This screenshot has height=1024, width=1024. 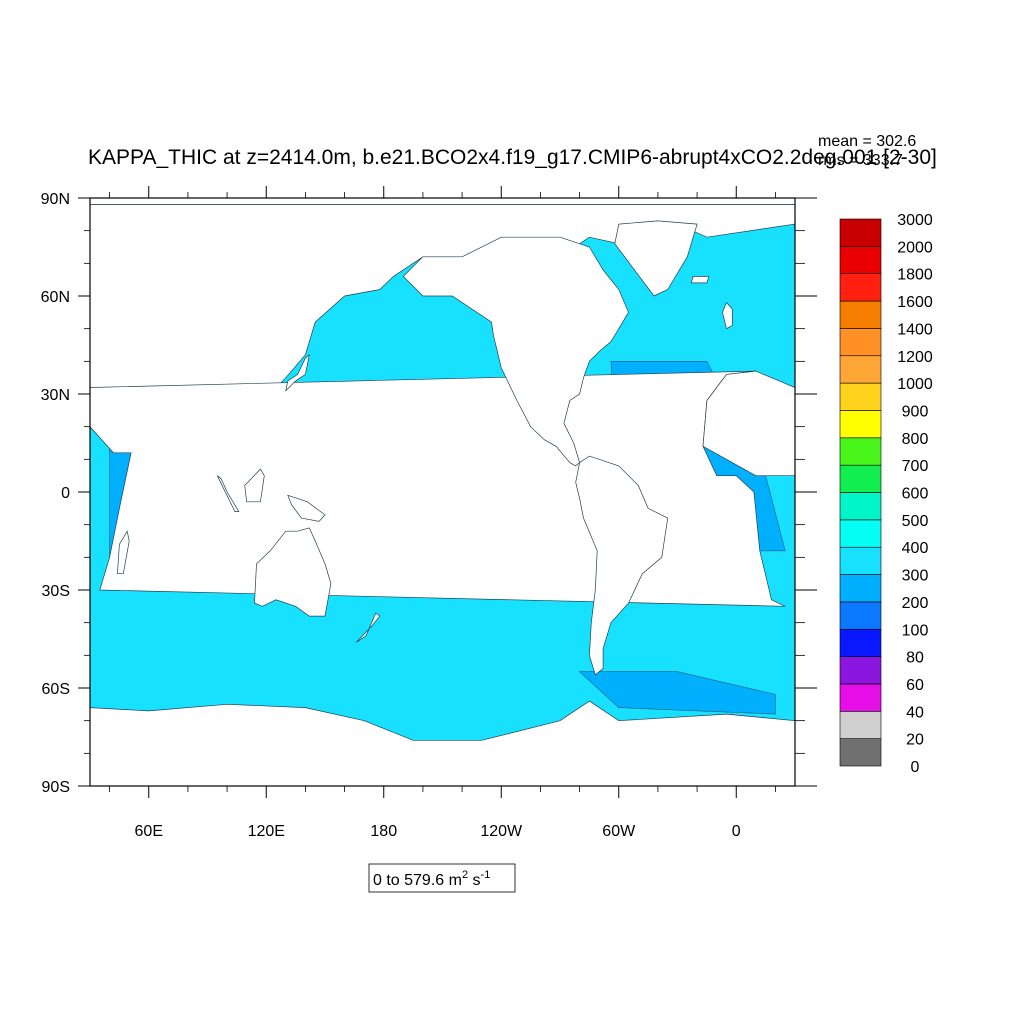 What do you see at coordinates (501, 831) in the screenshot?
I see `x-tick-label: 120W` at bounding box center [501, 831].